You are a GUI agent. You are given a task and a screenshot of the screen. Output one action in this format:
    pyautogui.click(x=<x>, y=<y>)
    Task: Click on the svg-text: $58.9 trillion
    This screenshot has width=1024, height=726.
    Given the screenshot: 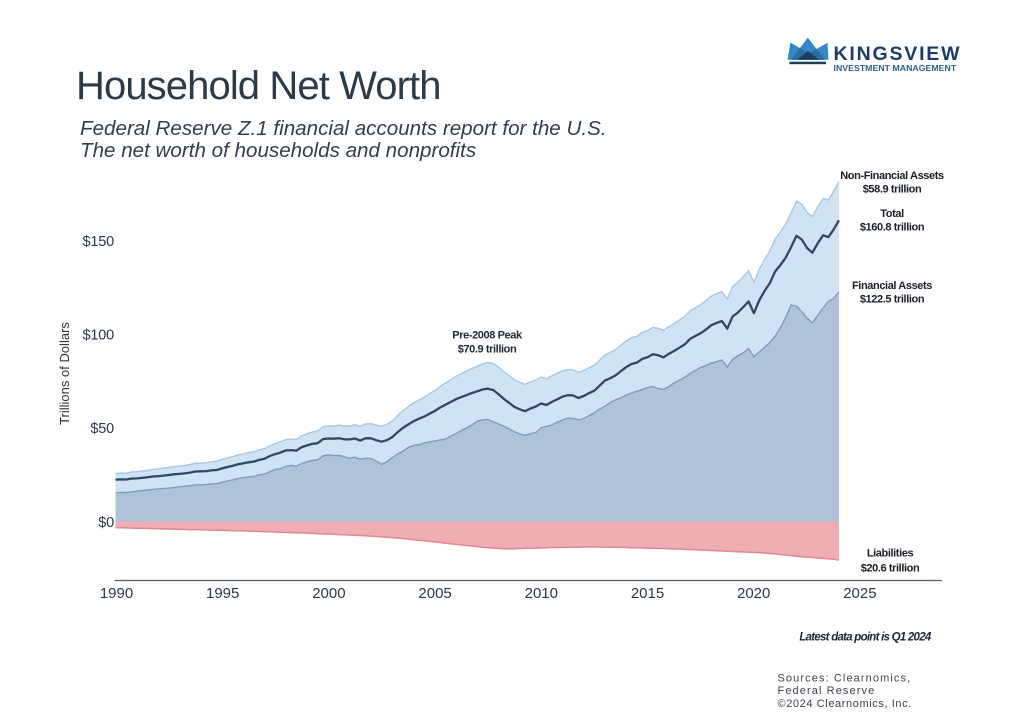 What is the action you would take?
    pyautogui.click(x=892, y=190)
    